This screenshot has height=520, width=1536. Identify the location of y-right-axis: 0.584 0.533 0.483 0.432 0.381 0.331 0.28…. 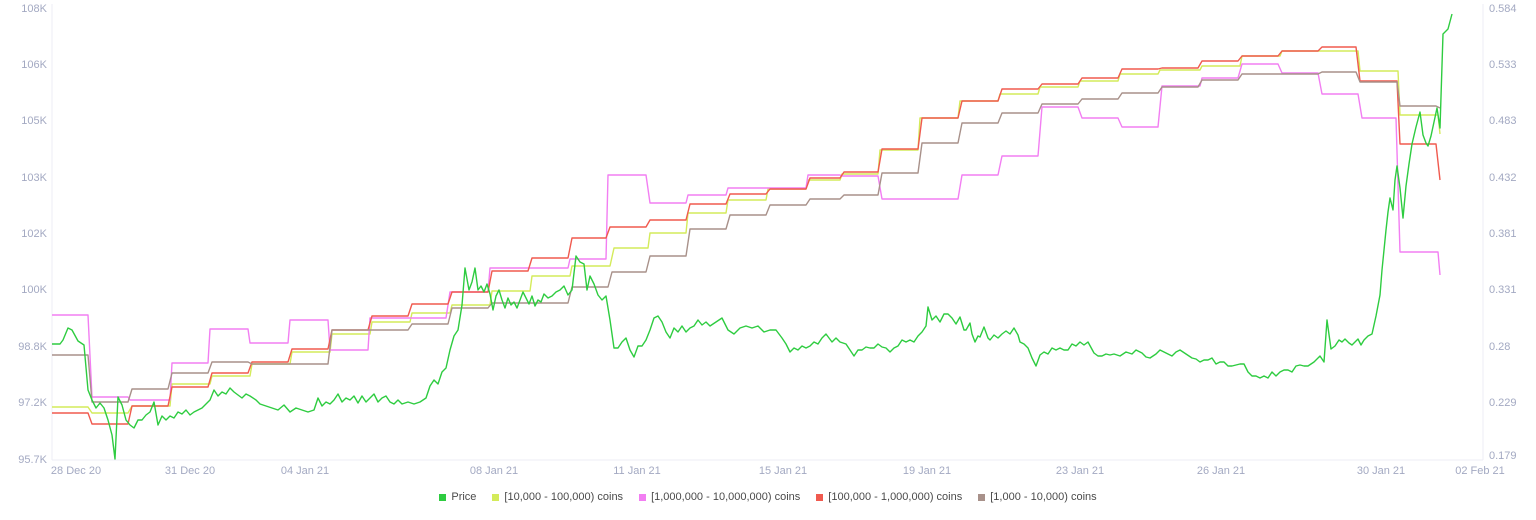
(1503, 232).